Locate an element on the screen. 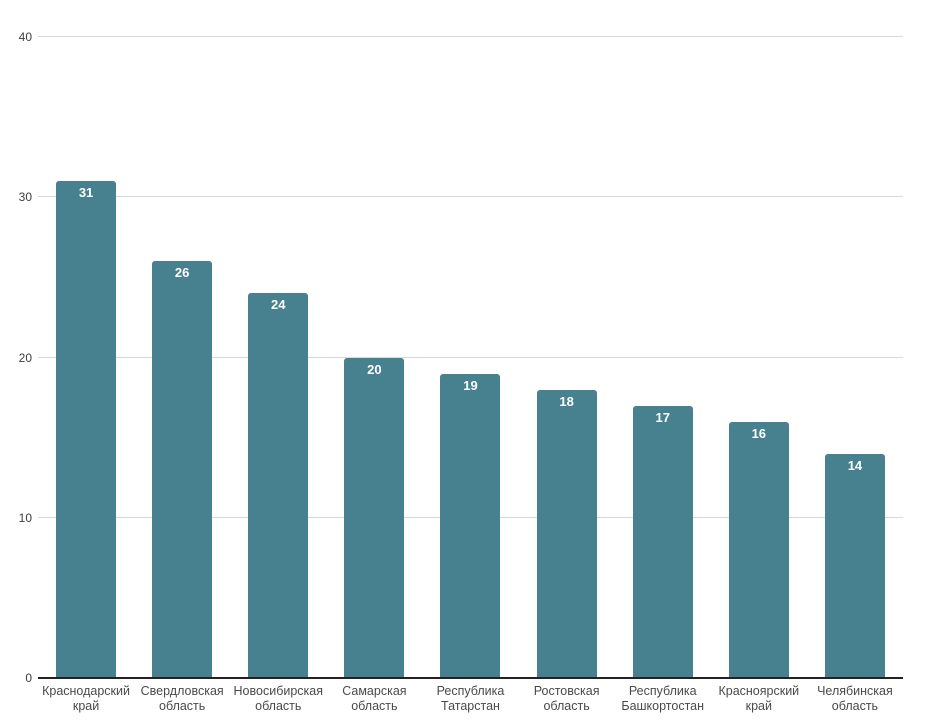  x-axis-category-label: Свердловская область is located at coordinates (182, 698).